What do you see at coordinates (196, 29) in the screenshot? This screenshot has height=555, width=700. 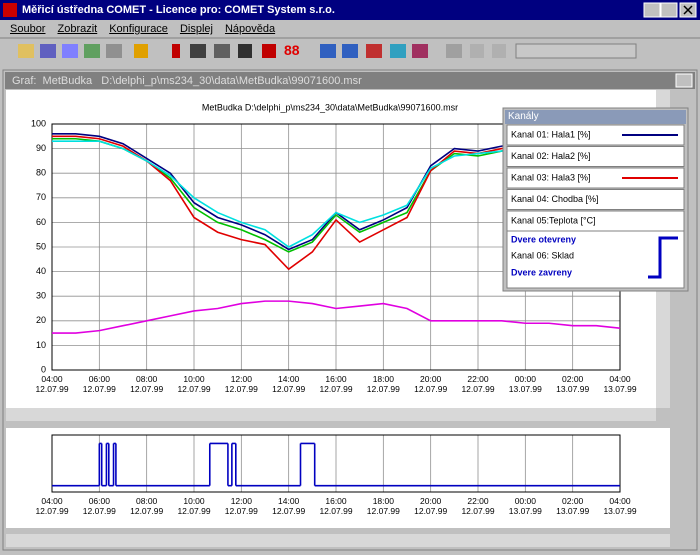 I see `menu-item: Displej` at bounding box center [196, 29].